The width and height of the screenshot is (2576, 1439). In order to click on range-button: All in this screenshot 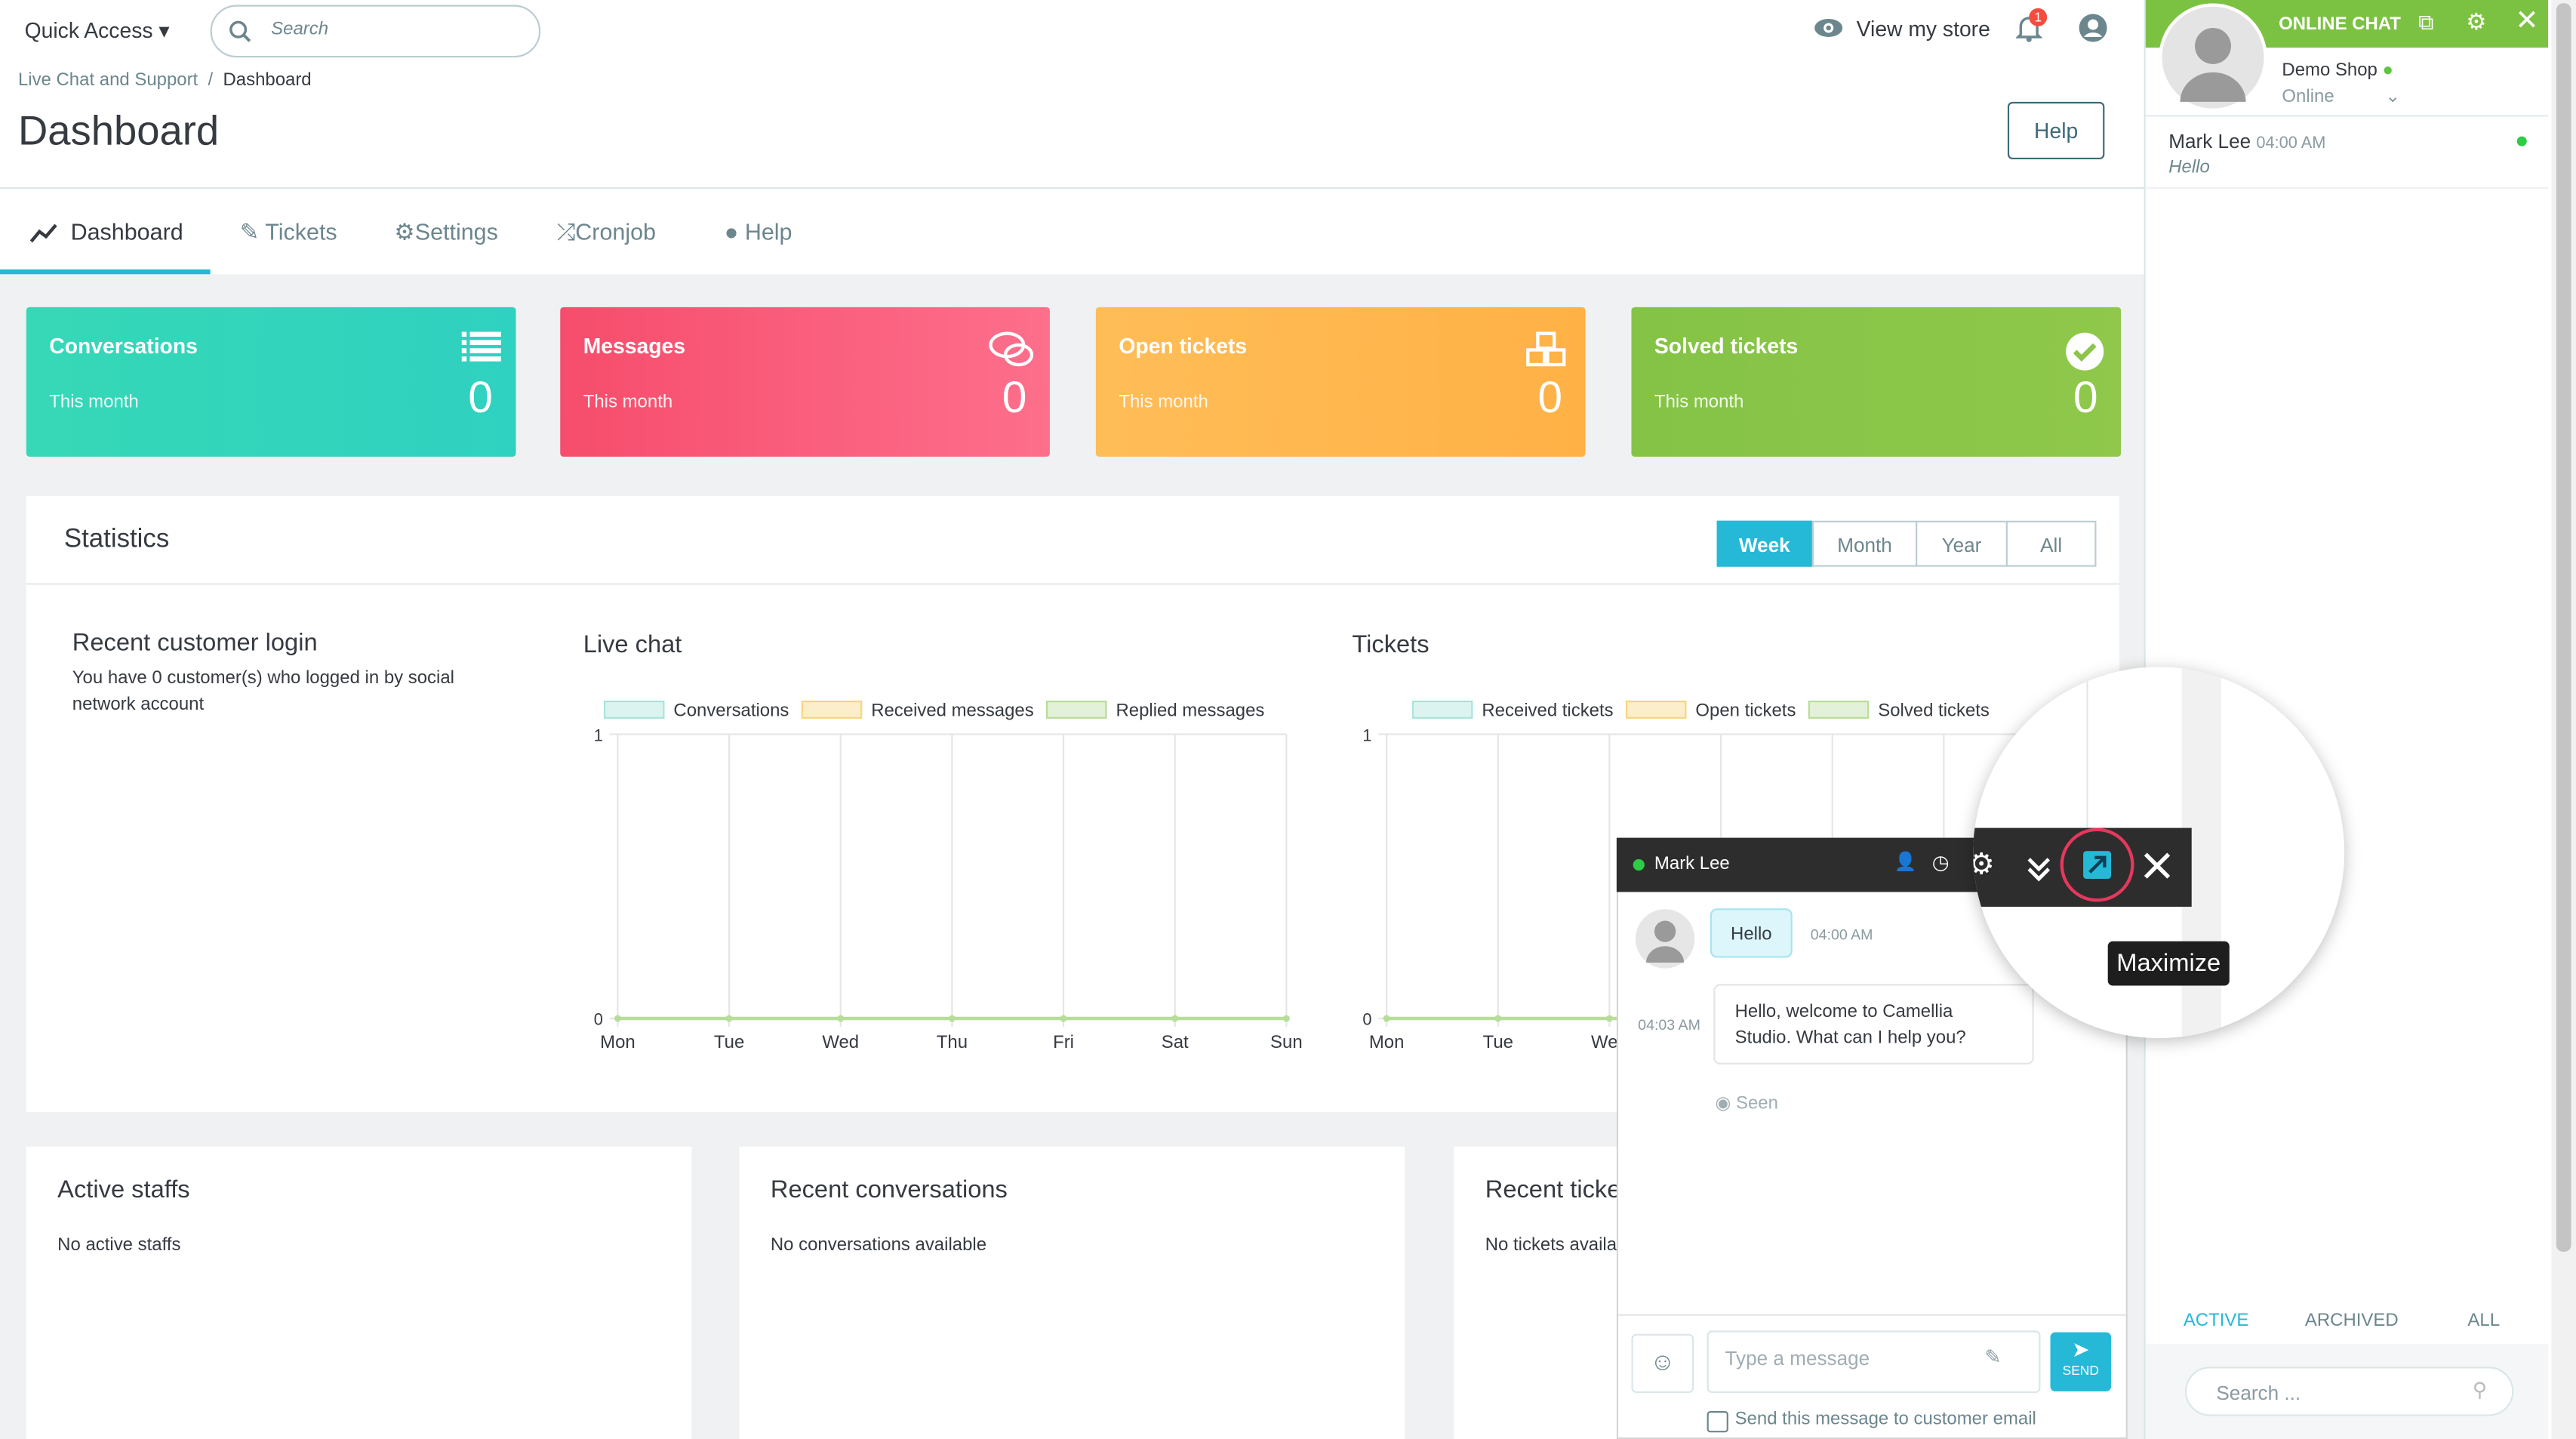, I will do `click(2051, 544)`.